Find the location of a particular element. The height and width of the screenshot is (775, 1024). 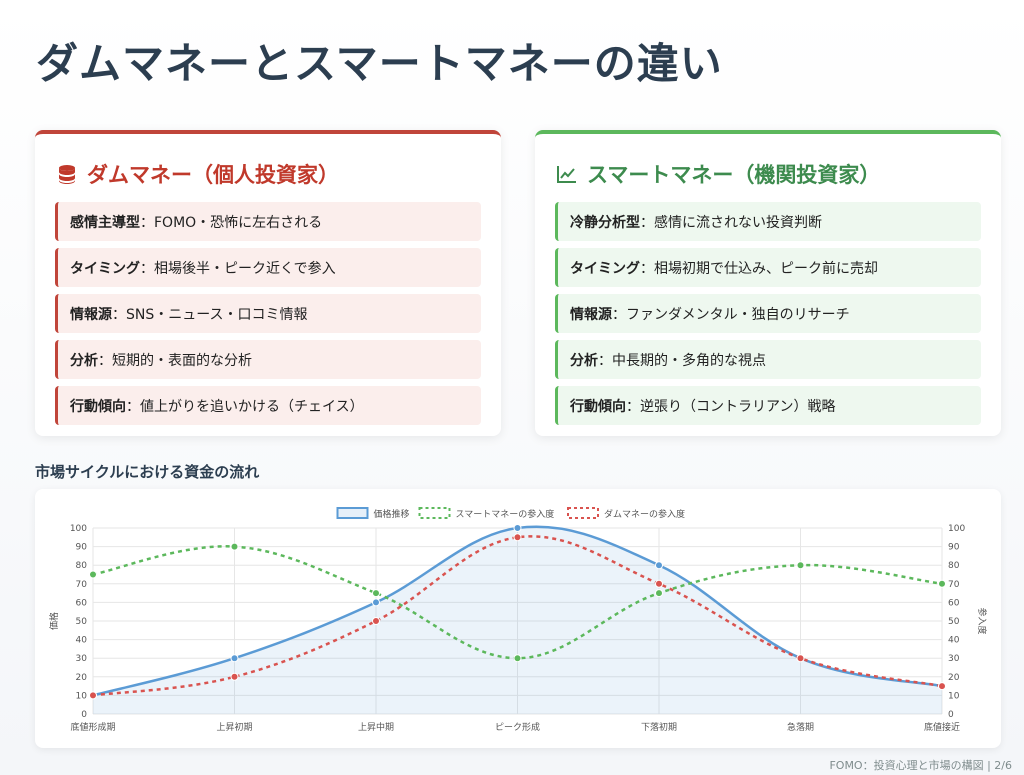

smart-item-4: 行動傾向 ：逆張り（コントラリアン）戦略 is located at coordinates (768, 405).